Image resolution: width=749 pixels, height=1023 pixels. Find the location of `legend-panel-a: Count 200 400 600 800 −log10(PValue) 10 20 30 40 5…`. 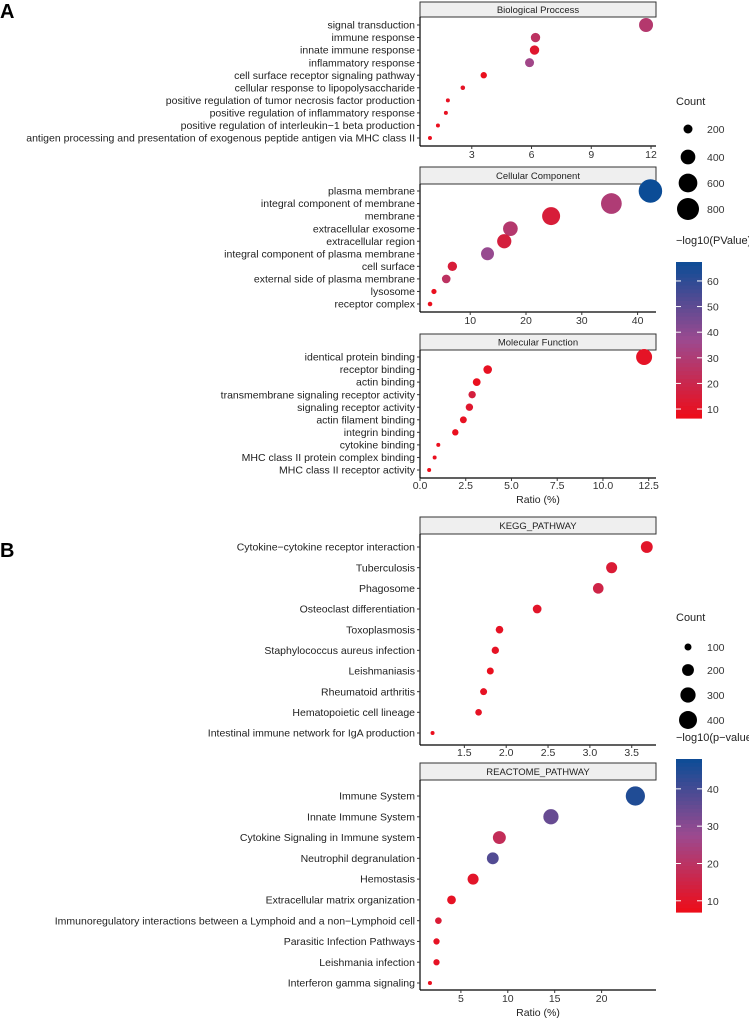

legend-panel-a: Count 200 400 600 800 −log10(PValue) 10 20 30 40 5… is located at coordinates (712, 257).